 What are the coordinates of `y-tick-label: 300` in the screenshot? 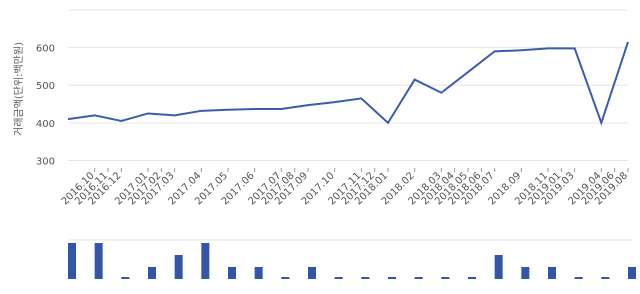 It's located at (45, 161).